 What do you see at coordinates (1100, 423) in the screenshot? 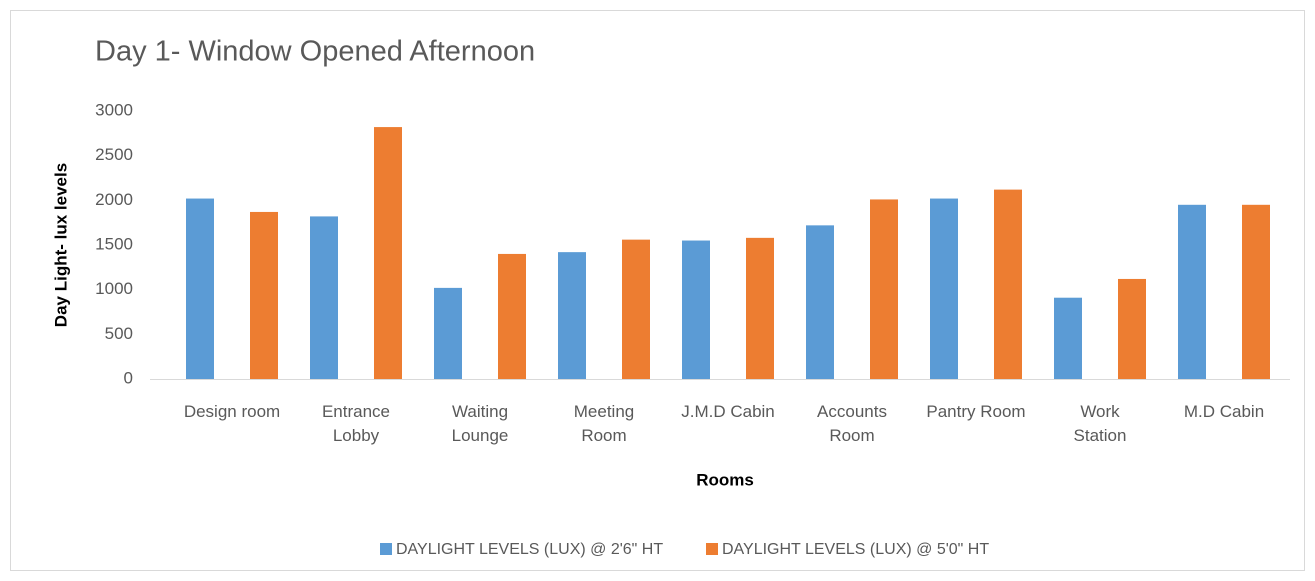
I see `x-tick-label: Work Station` at bounding box center [1100, 423].